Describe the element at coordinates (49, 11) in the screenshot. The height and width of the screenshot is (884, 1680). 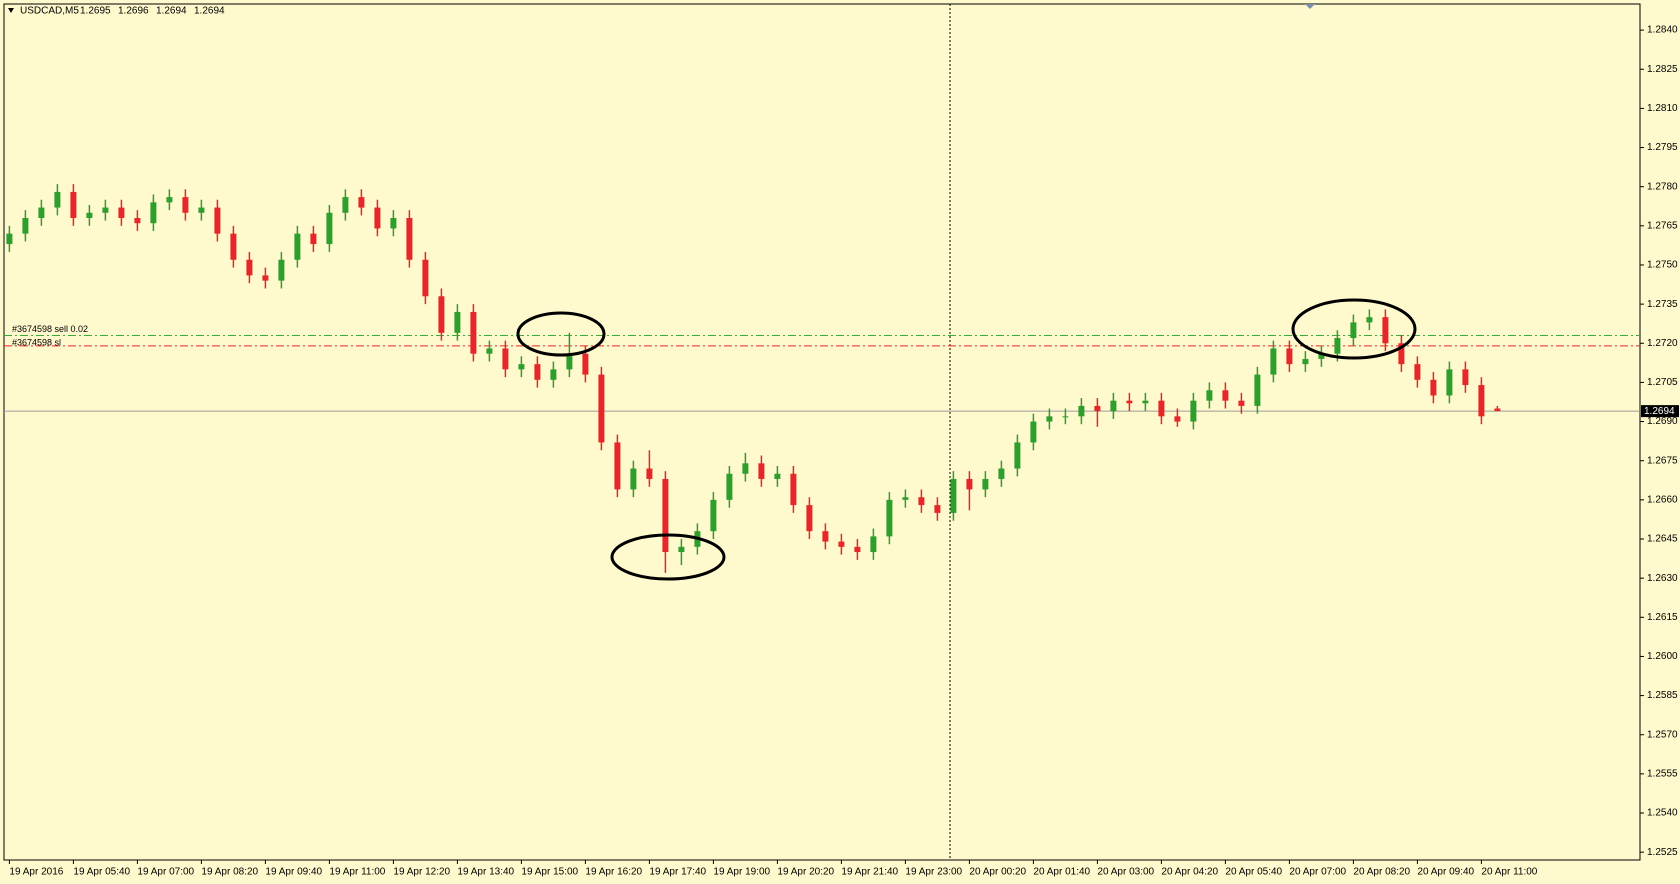
I see `chart-title: USDCAD,M5` at that location.